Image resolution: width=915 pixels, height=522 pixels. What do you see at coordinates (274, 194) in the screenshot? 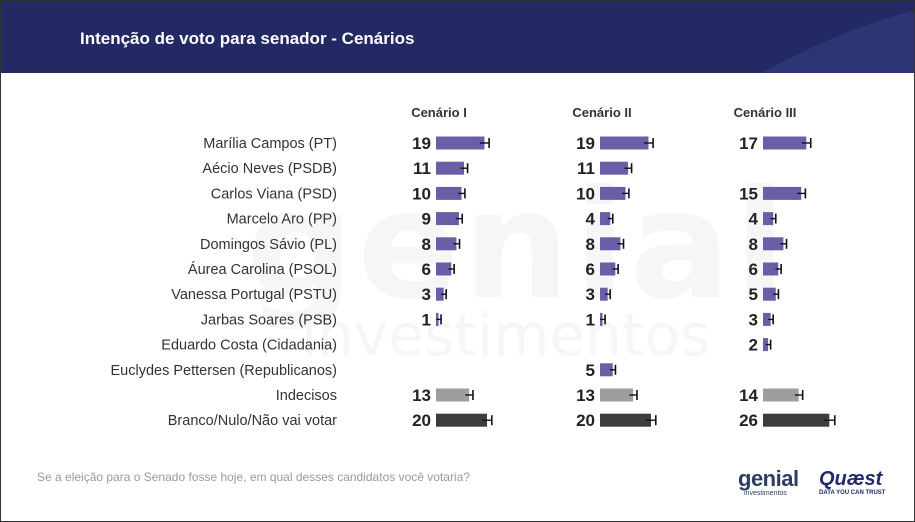
I see `category-label: Carlos Viana (PSD)` at bounding box center [274, 194].